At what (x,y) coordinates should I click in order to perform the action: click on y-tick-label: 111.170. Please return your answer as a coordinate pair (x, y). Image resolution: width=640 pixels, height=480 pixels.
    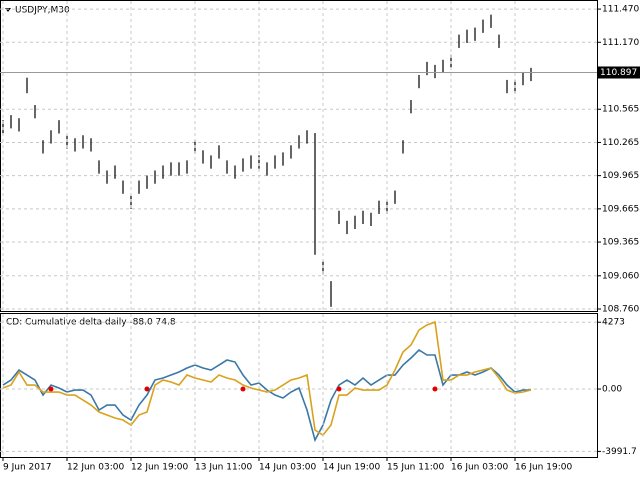
    Looking at the image, I should click on (620, 43).